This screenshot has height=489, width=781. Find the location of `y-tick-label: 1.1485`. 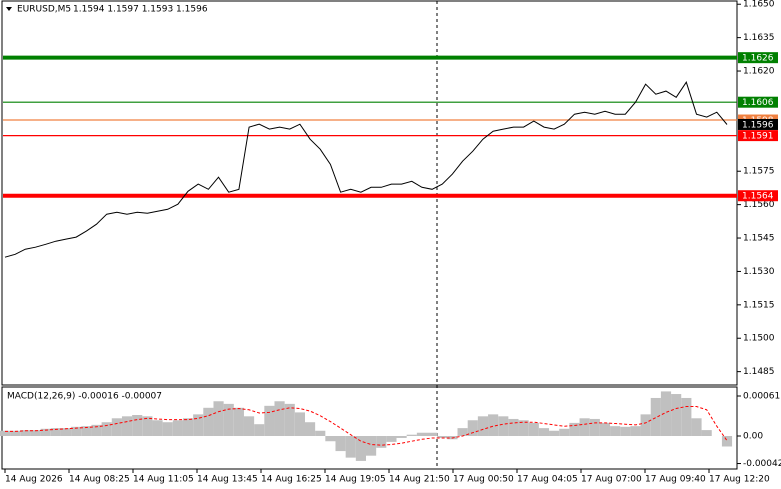

y-tick-label: 1.1485 is located at coordinates (759, 372).